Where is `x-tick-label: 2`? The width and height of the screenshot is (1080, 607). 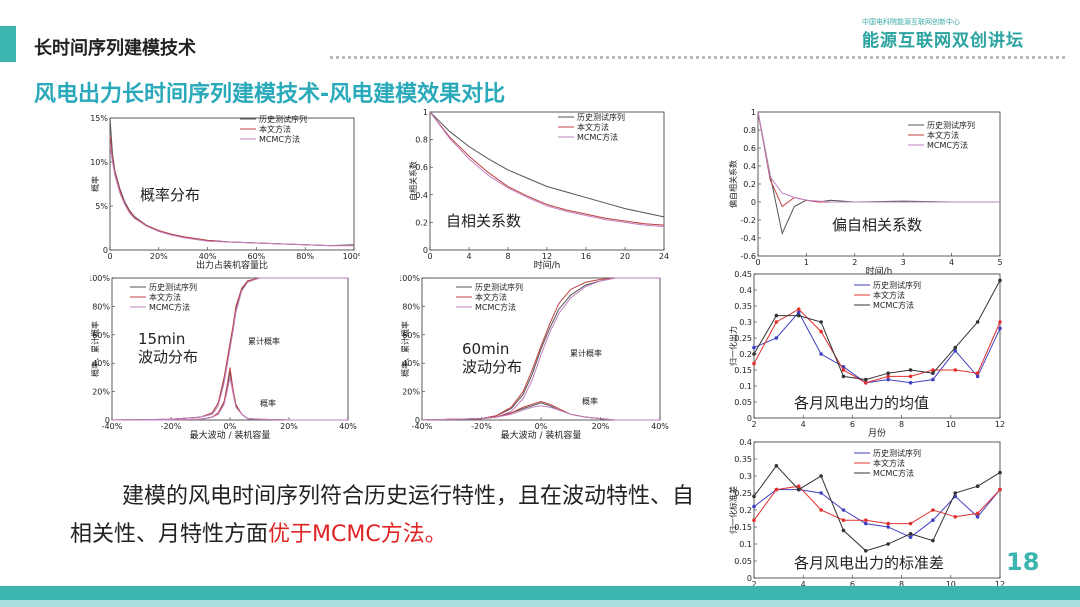 x-tick-label: 2 is located at coordinates (753, 584).